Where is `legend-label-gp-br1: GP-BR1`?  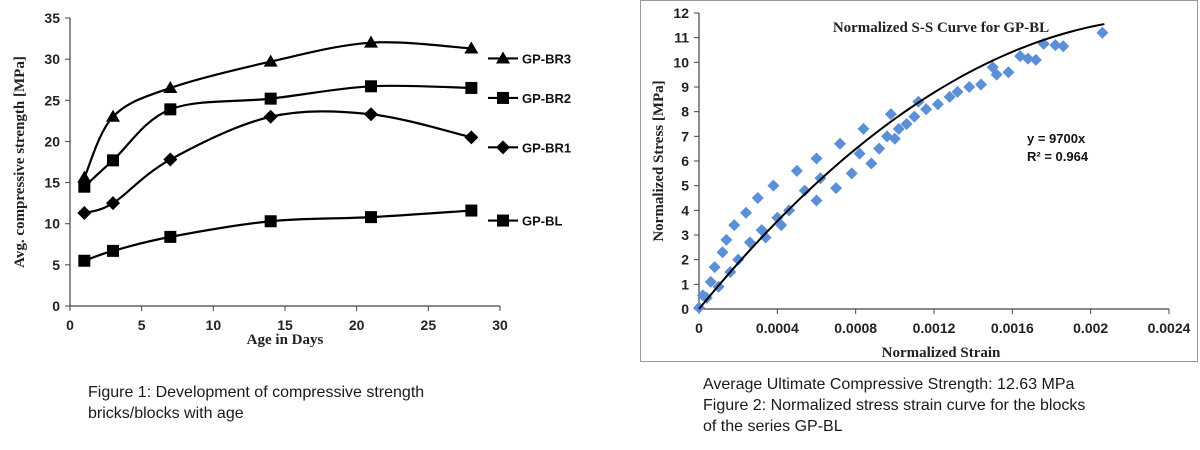 legend-label-gp-br1: GP-BR1 is located at coordinates (546, 147).